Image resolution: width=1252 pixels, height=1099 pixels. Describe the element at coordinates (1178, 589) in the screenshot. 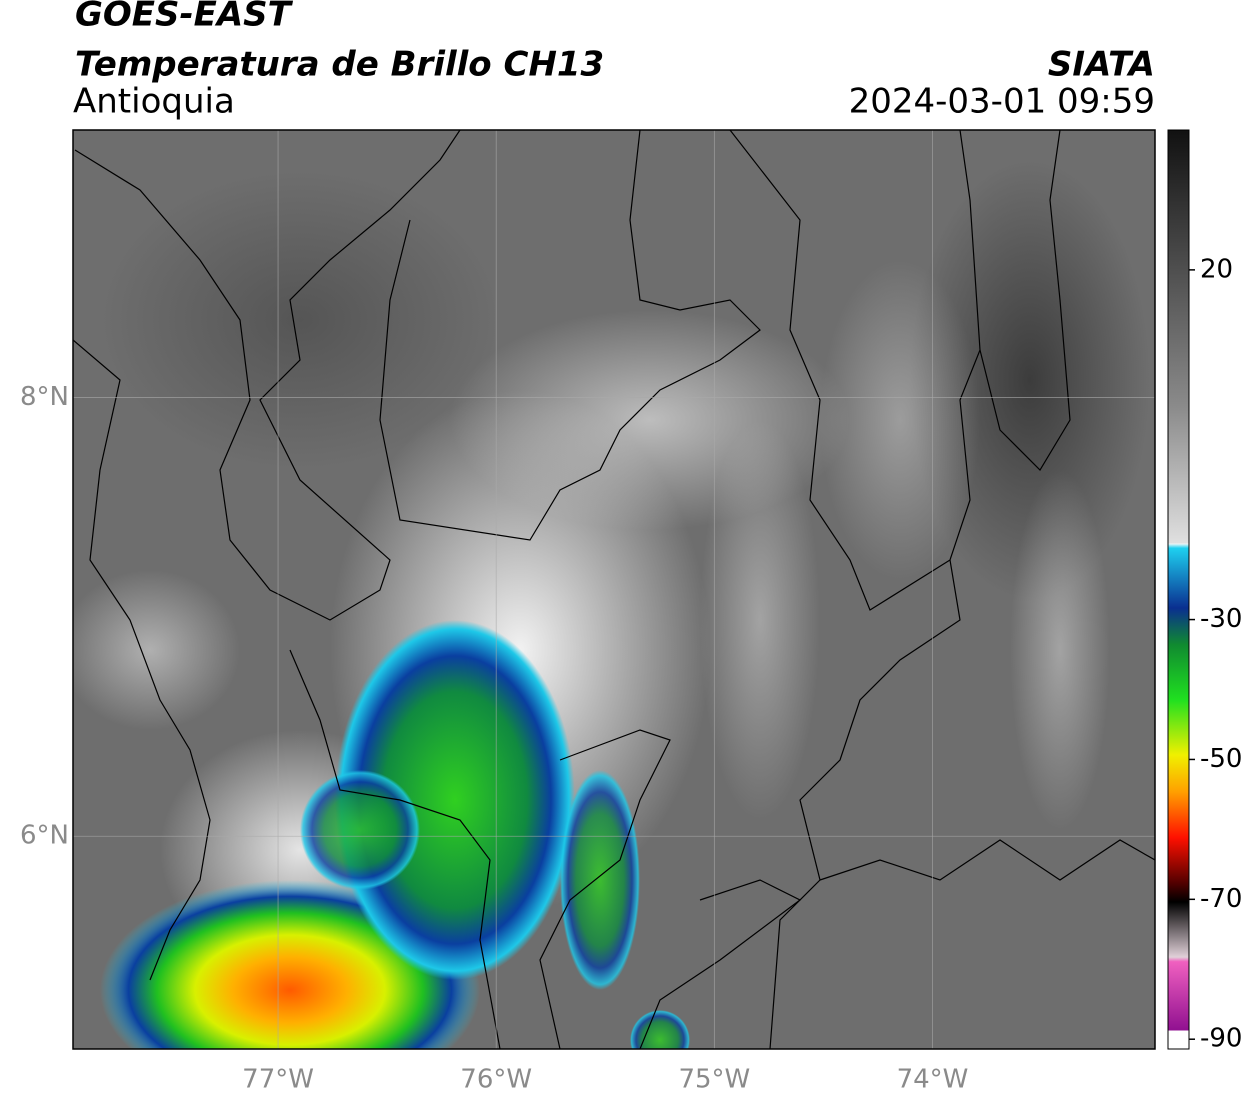

I see `colorbar` at that location.